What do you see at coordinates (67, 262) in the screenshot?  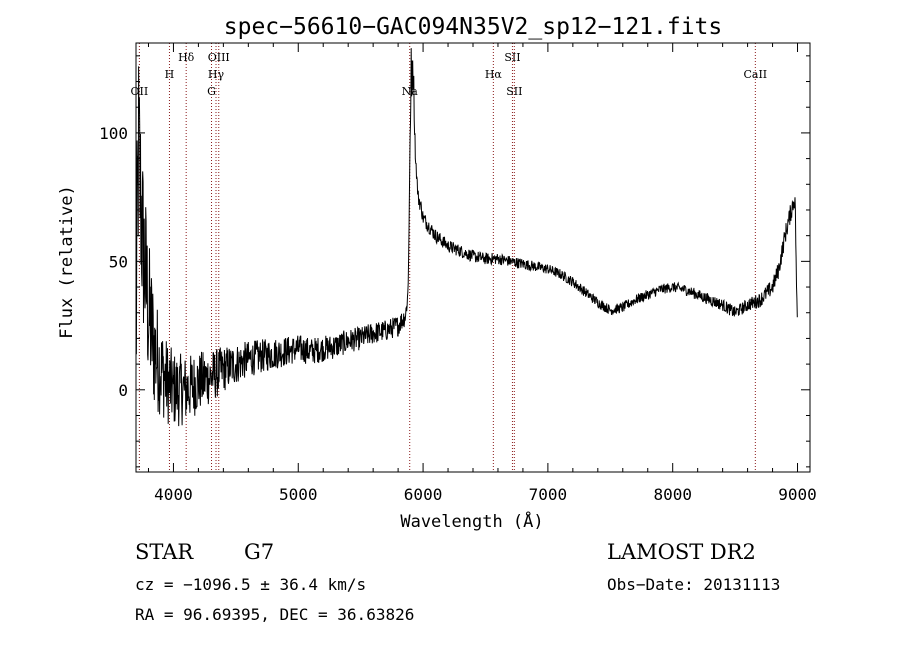 I see `y-axis-label: Flux (relative)` at bounding box center [67, 262].